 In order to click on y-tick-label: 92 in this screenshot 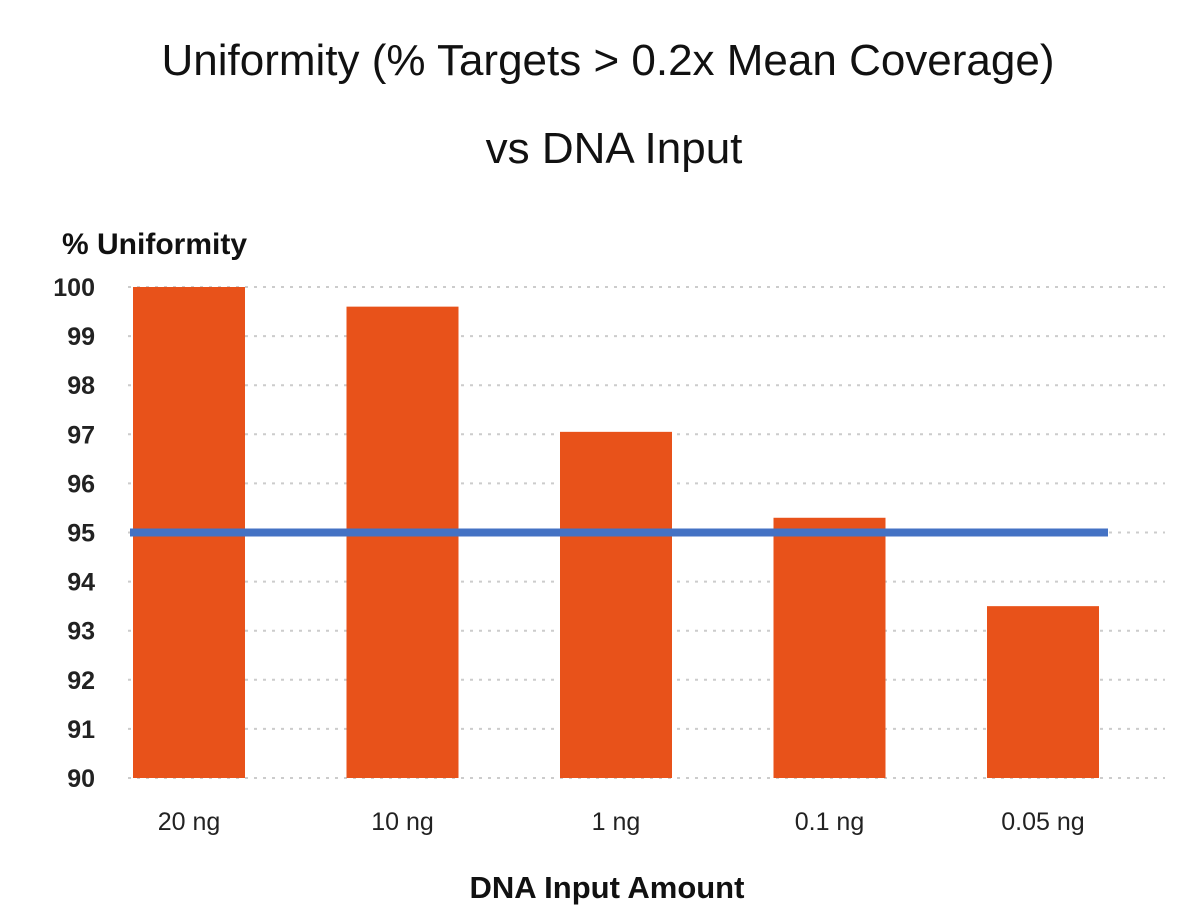, I will do `click(81, 681)`.